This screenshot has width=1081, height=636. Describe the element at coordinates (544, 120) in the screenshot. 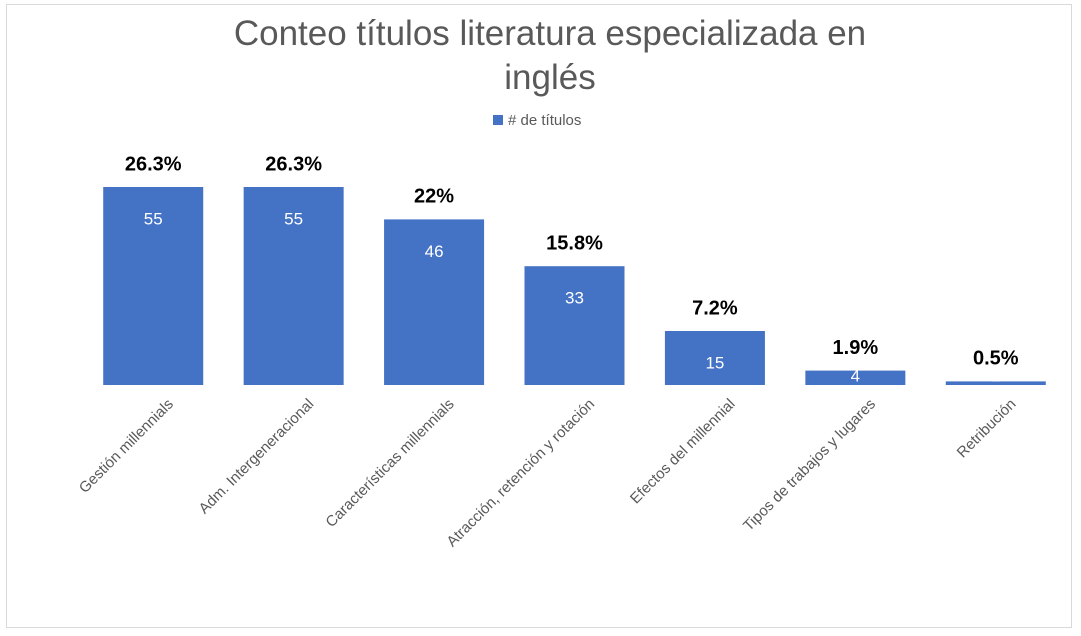

I see `legend-label: # de títulos` at that location.